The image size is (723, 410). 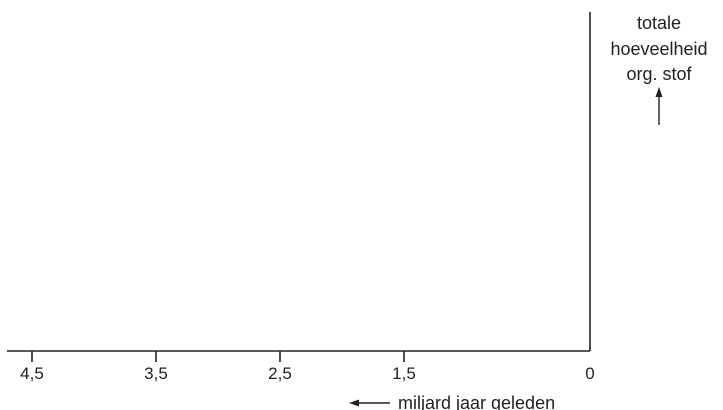 I want to click on y-axis-title-line-2: hoeveelheid, so click(x=658, y=49).